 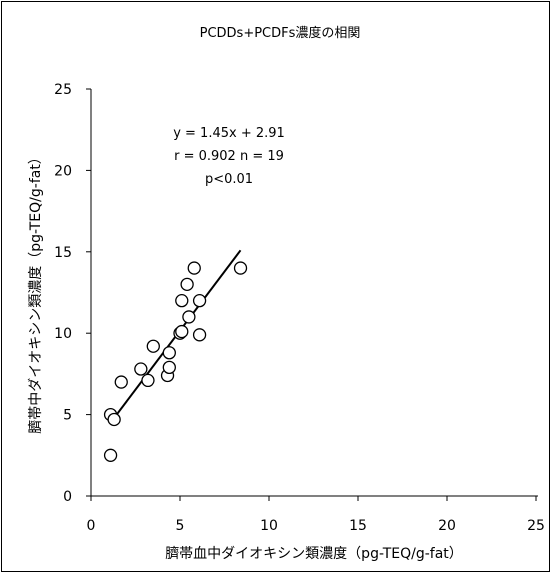 I want to click on y-tick-label: 5, so click(x=67, y=416).